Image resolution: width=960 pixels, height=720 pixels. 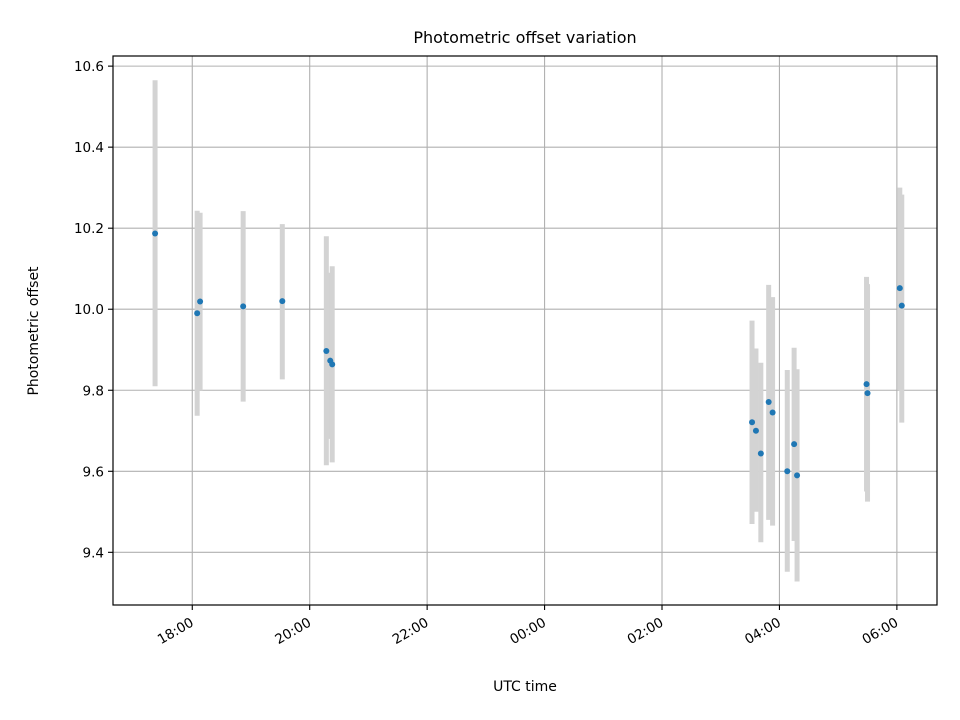 I want to click on y-axis-label: Photometric offset, so click(x=34, y=331).